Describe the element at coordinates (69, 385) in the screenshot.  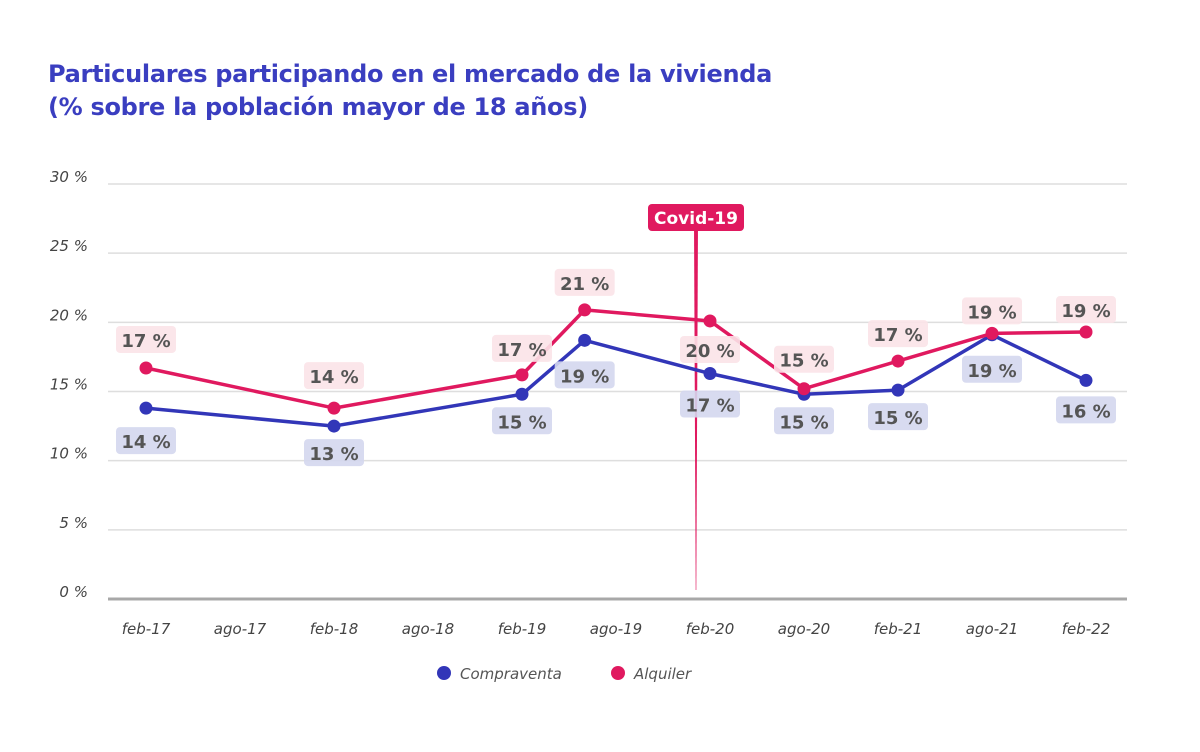
I see `y-tick-label: 15 %` at that location.